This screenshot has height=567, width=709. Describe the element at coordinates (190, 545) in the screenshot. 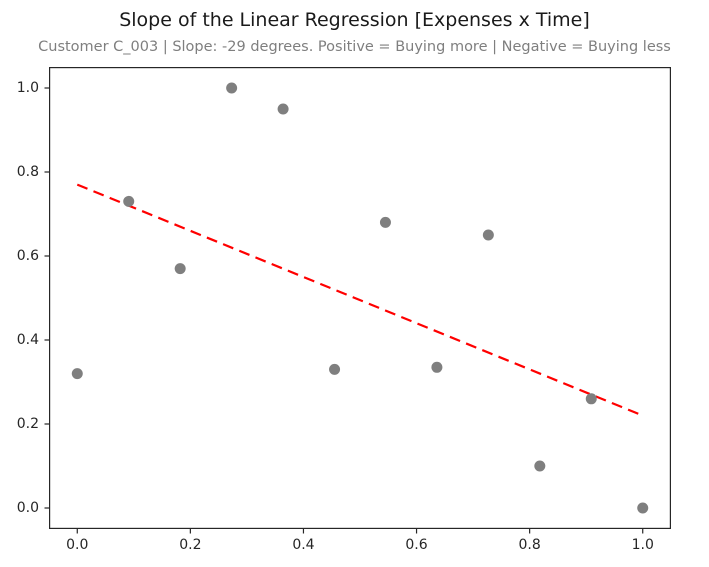

I see `x-tick-label: 0.2` at that location.